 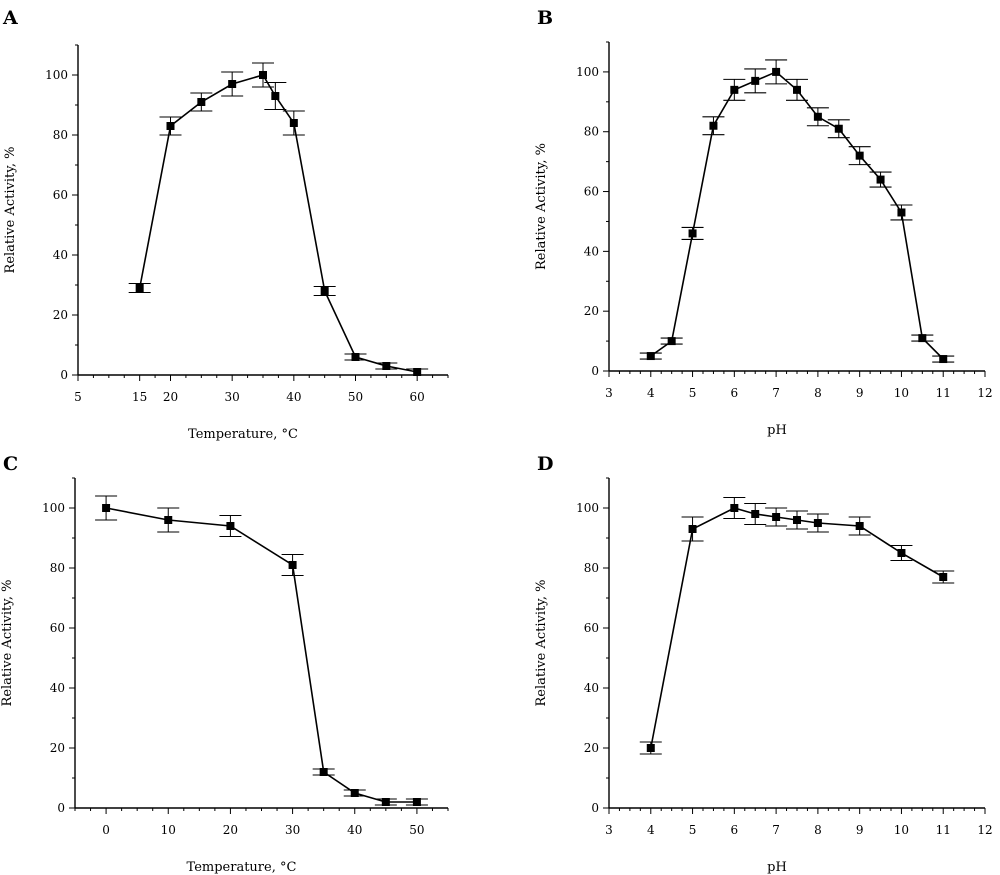 What do you see at coordinates (243, 434) in the screenshot?
I see `x-axis-title: Temperature, °C` at bounding box center [243, 434].